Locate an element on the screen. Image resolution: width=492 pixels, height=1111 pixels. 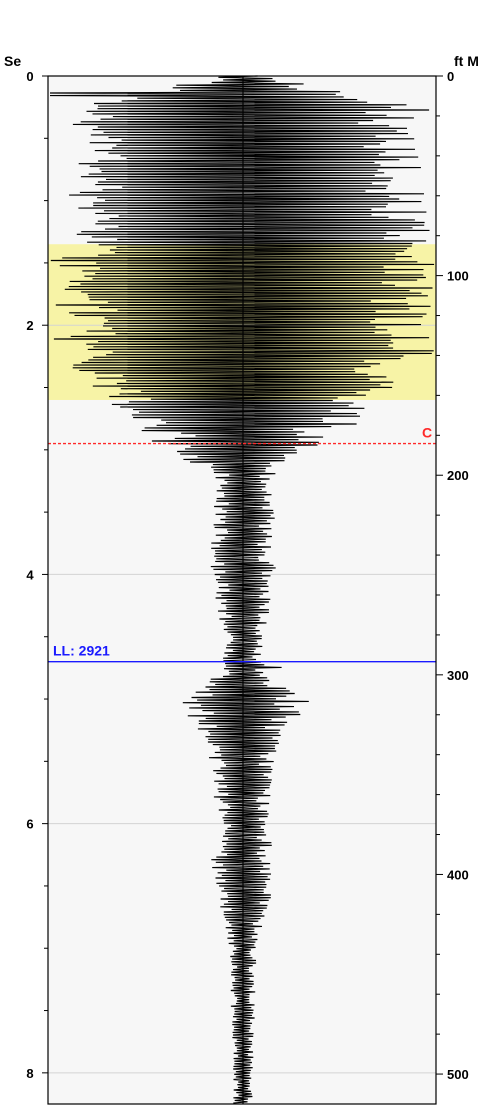
left-tick-label: 8 is located at coordinates (29, 1073).